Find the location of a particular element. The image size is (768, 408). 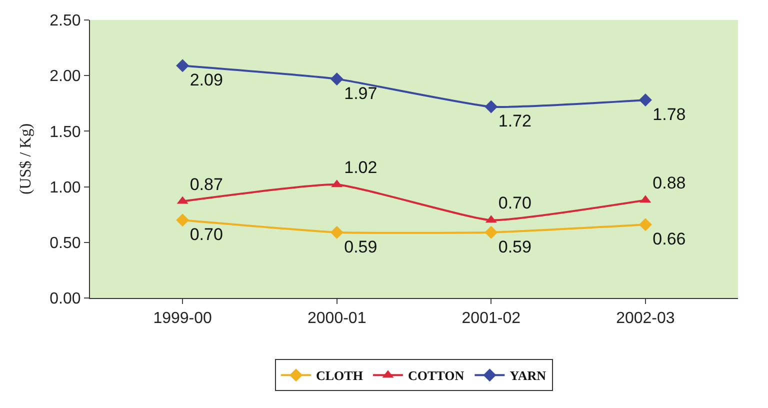

legend-label: CLOTH is located at coordinates (339, 376).